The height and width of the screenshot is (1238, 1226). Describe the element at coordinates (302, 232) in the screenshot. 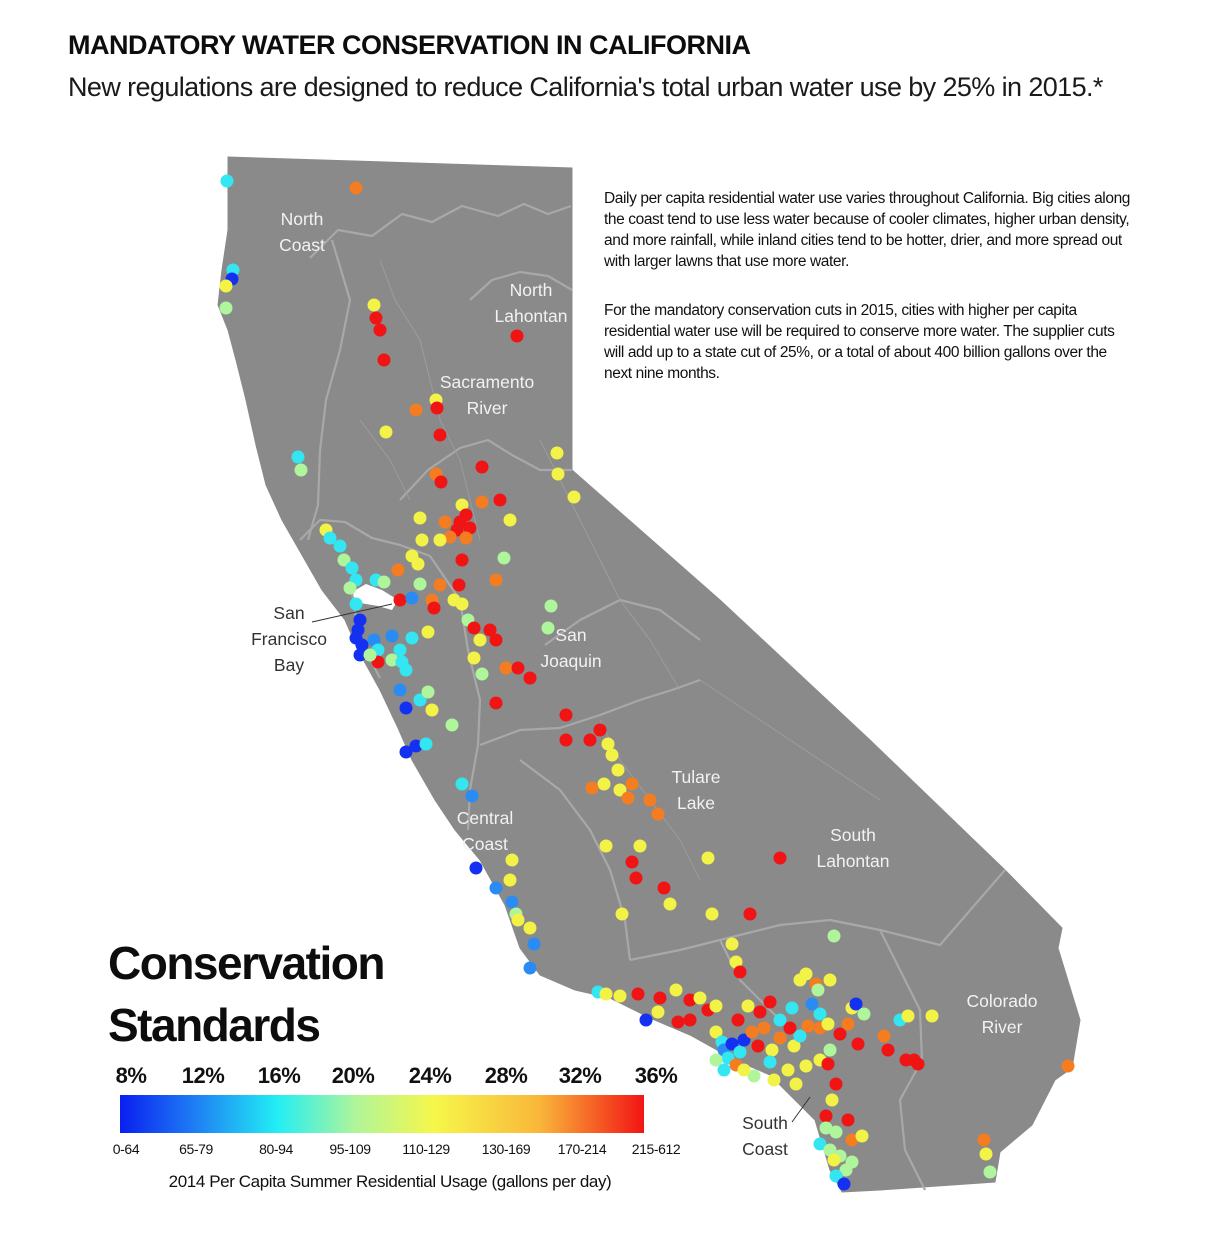

I see `region-label-north-coast: North Coast` at that location.